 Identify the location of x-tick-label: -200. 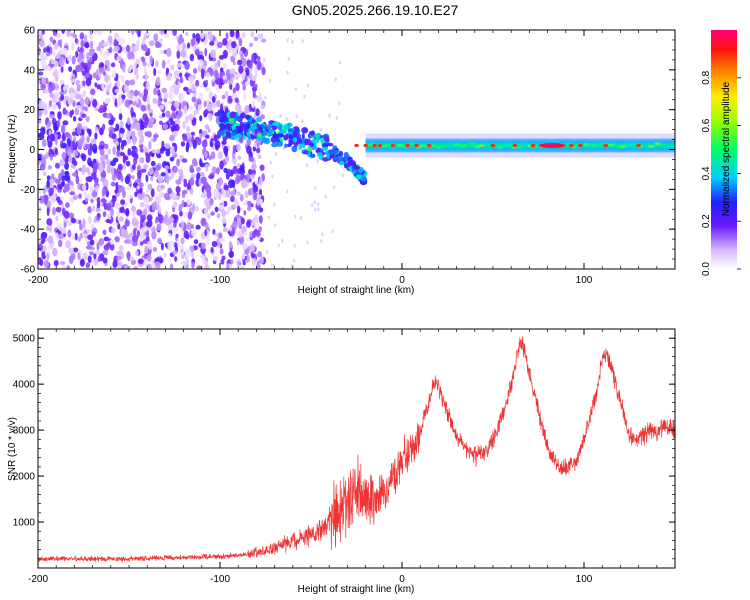
(38, 280).